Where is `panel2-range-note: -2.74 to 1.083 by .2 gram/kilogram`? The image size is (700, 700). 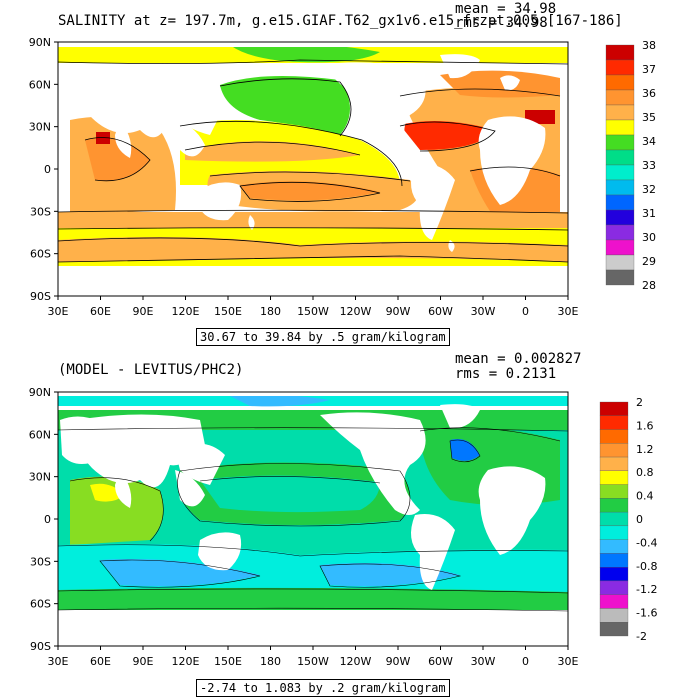 panel2-range-note: -2.74 to 1.083 by .2 gram/kilogram is located at coordinates (323, 688).